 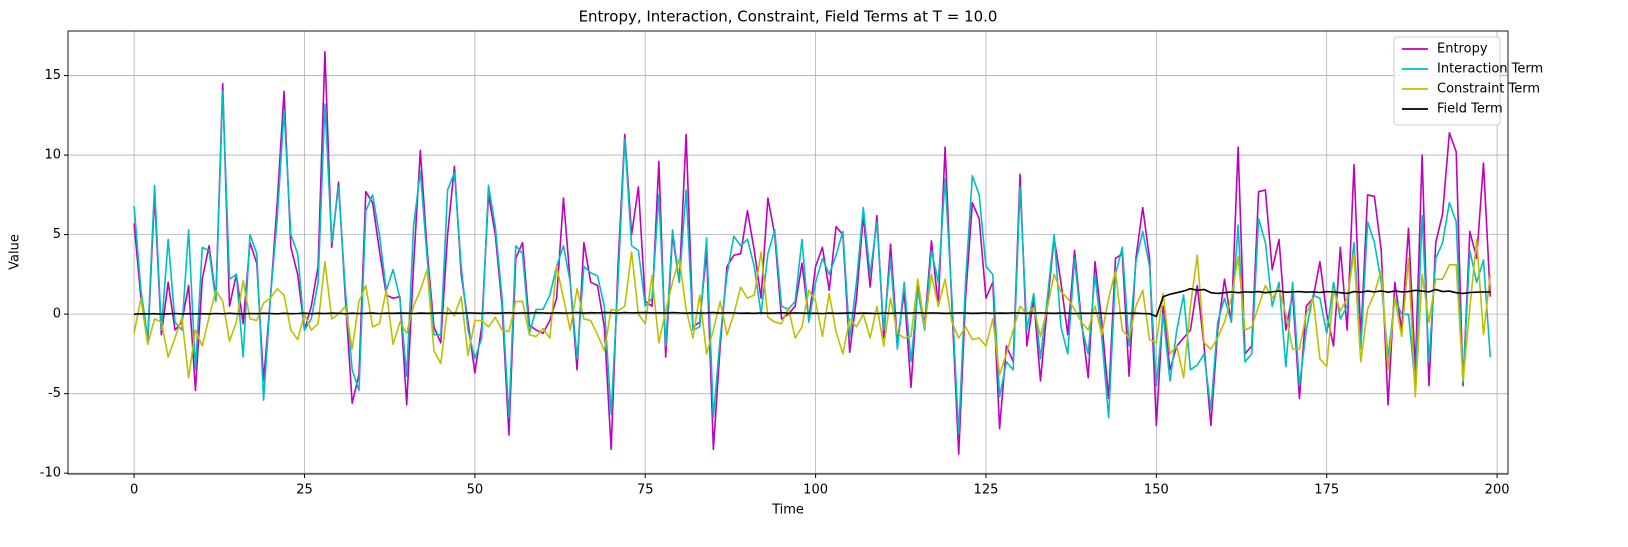 I want to click on legend-label: Interaction Term, so click(x=1490, y=69).